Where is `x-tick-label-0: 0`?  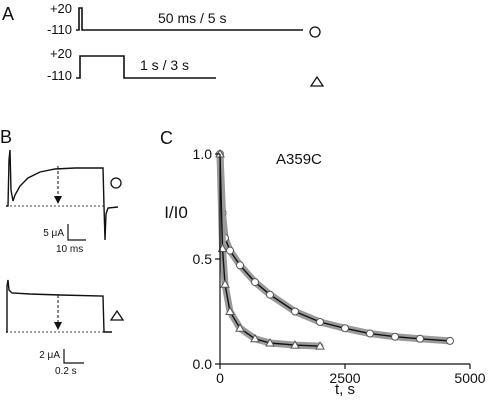
x-tick-label-0: 0 is located at coordinates (220, 378).